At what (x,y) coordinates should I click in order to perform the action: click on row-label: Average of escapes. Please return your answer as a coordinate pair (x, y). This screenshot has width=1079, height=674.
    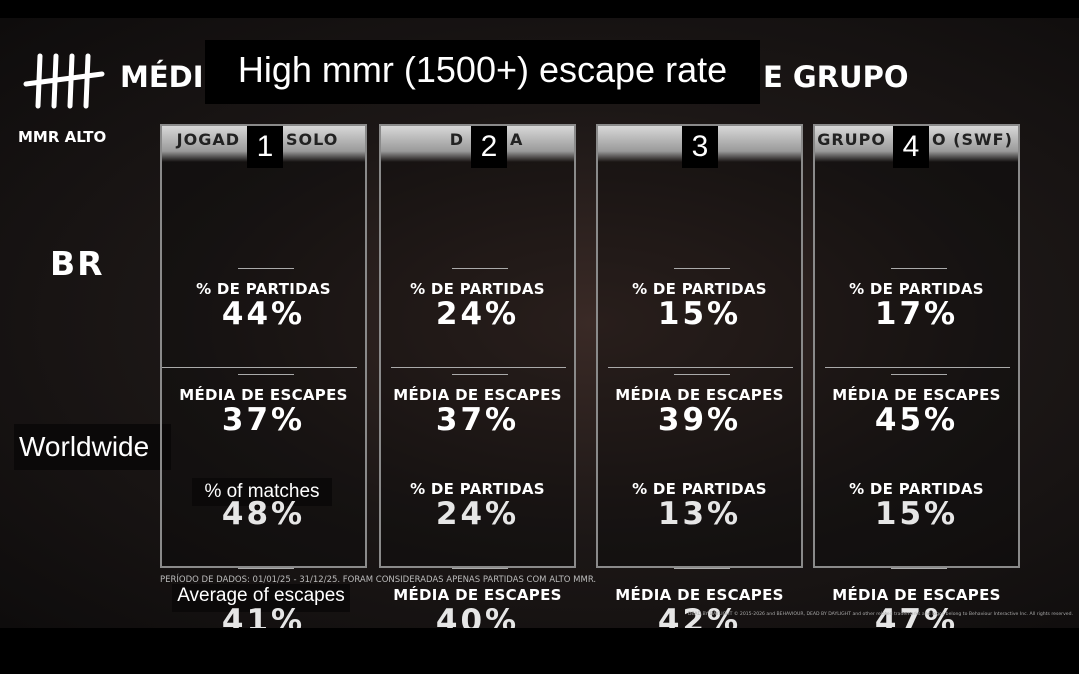
    Looking at the image, I should click on (261, 595).